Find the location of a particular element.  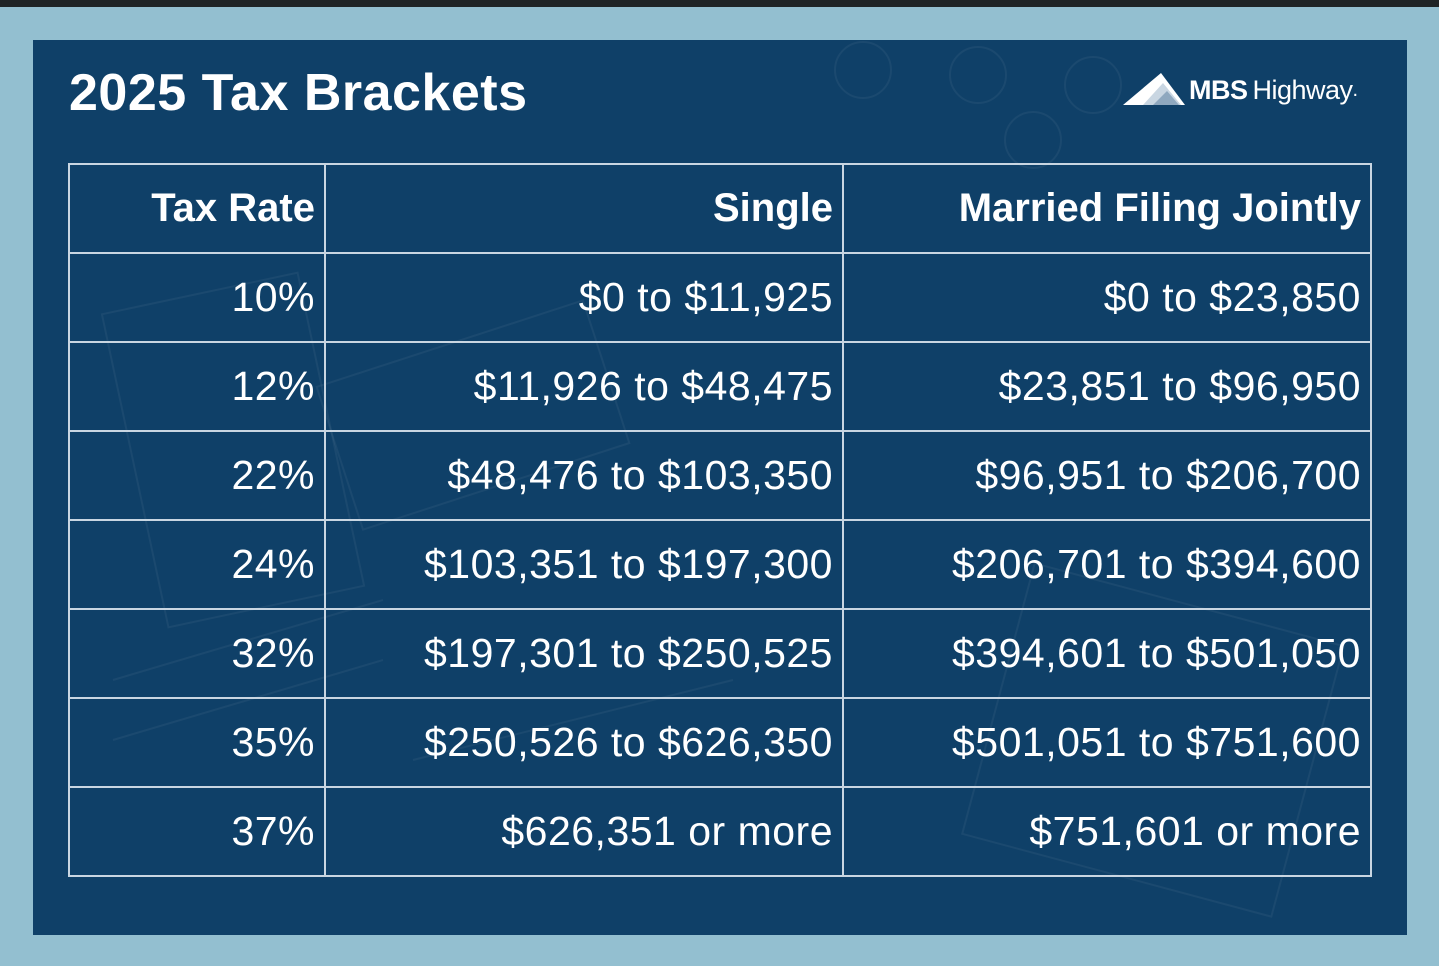

single-range-cell: $626,351 or more is located at coordinates (584, 831).